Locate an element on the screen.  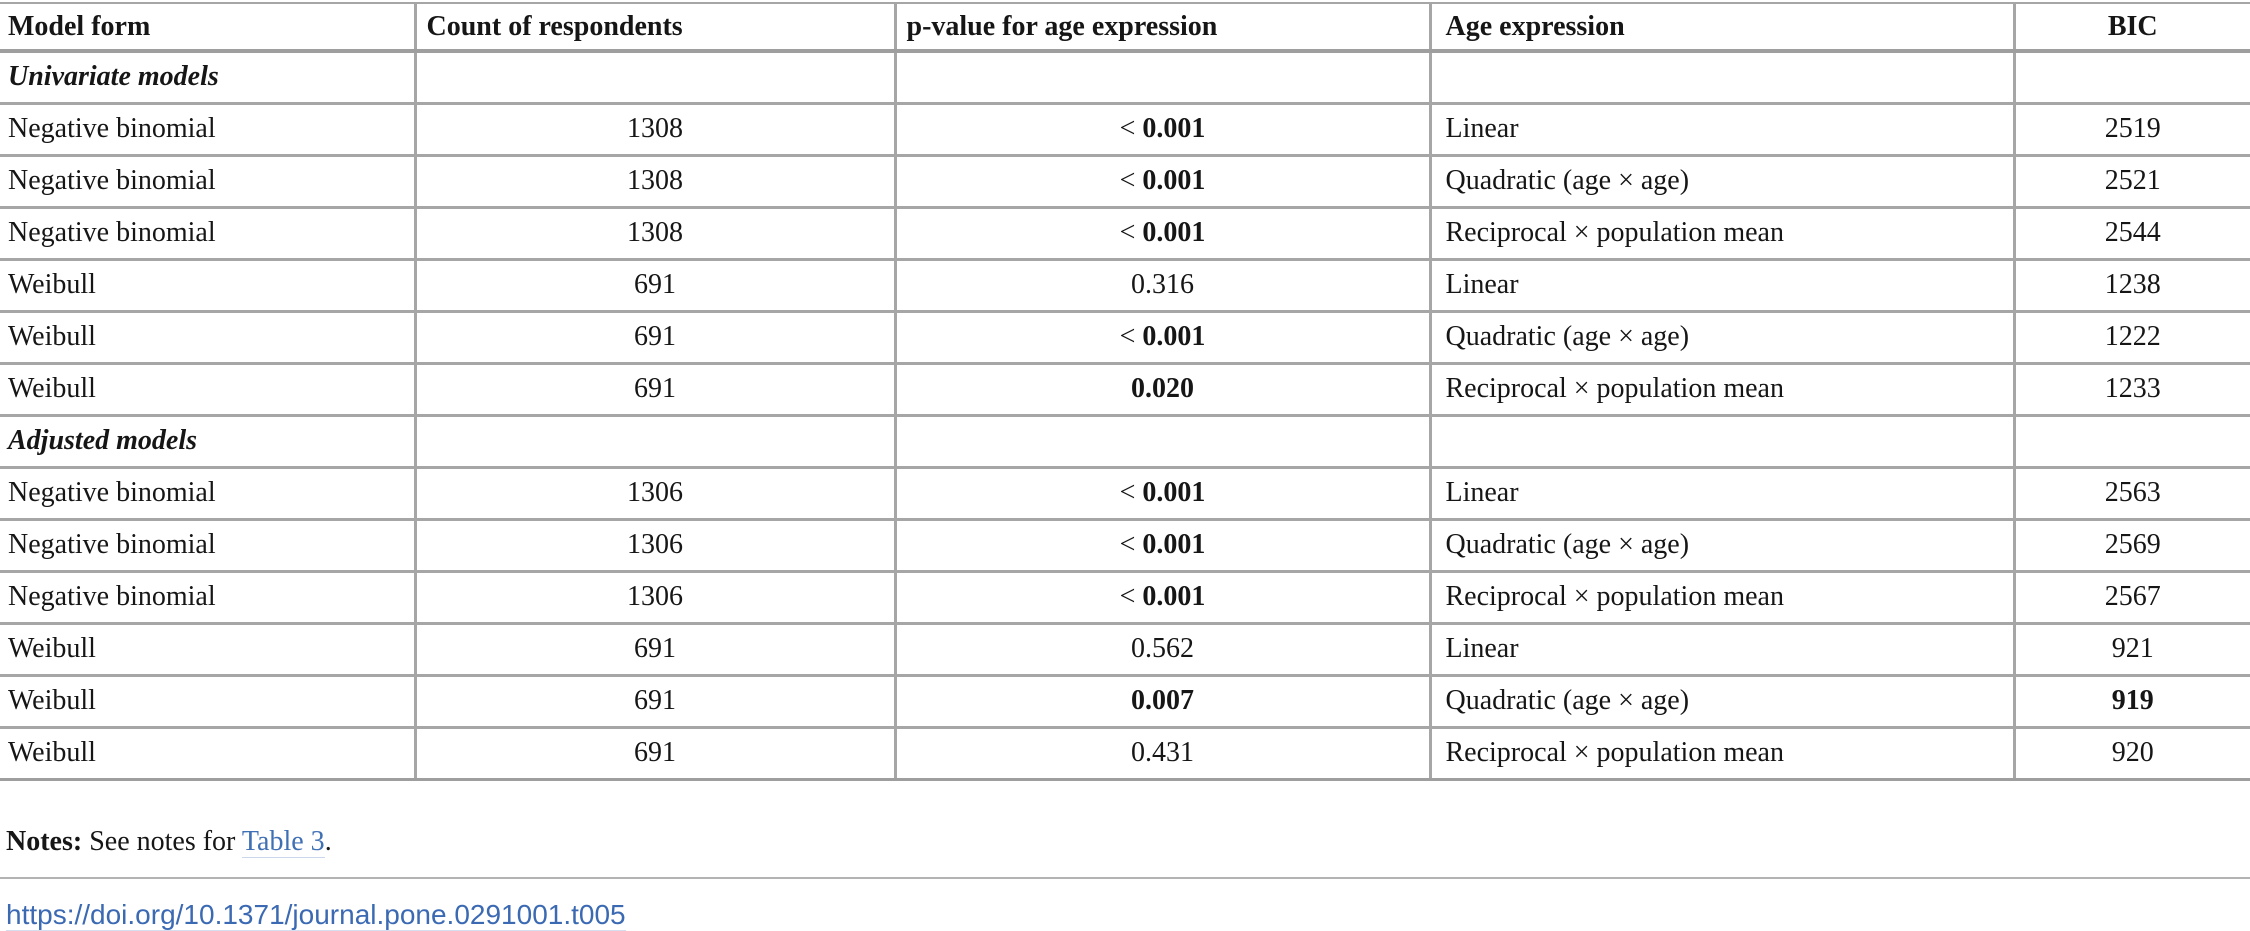
p-value-number: 0.020 is located at coordinates (1162, 388).